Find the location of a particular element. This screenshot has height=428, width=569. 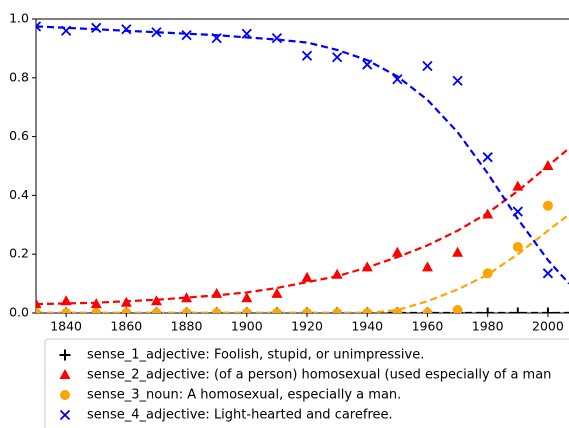

x-tick-label: 1960 is located at coordinates (428, 326).